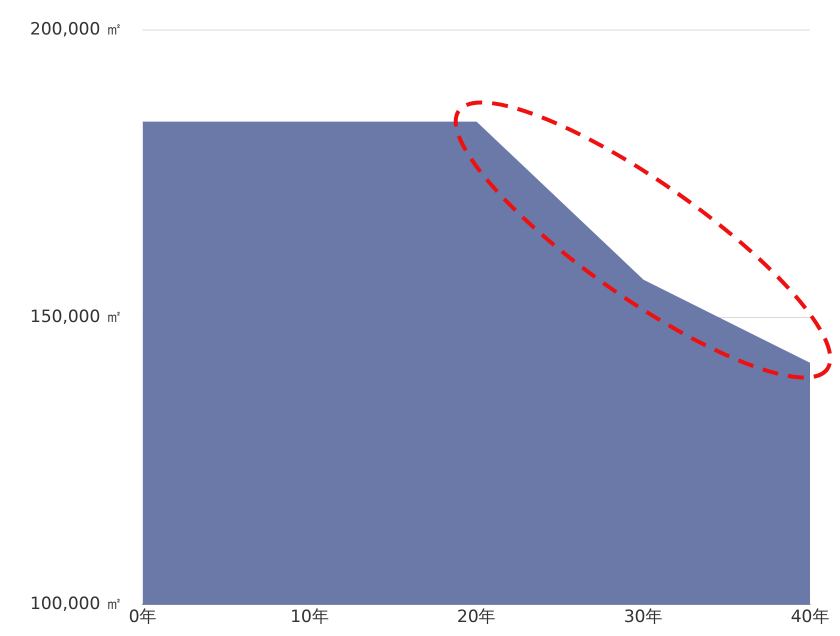 The width and height of the screenshot is (840, 636). I want to click on y-tick-label: 100,000 ㎡, so click(76, 604).